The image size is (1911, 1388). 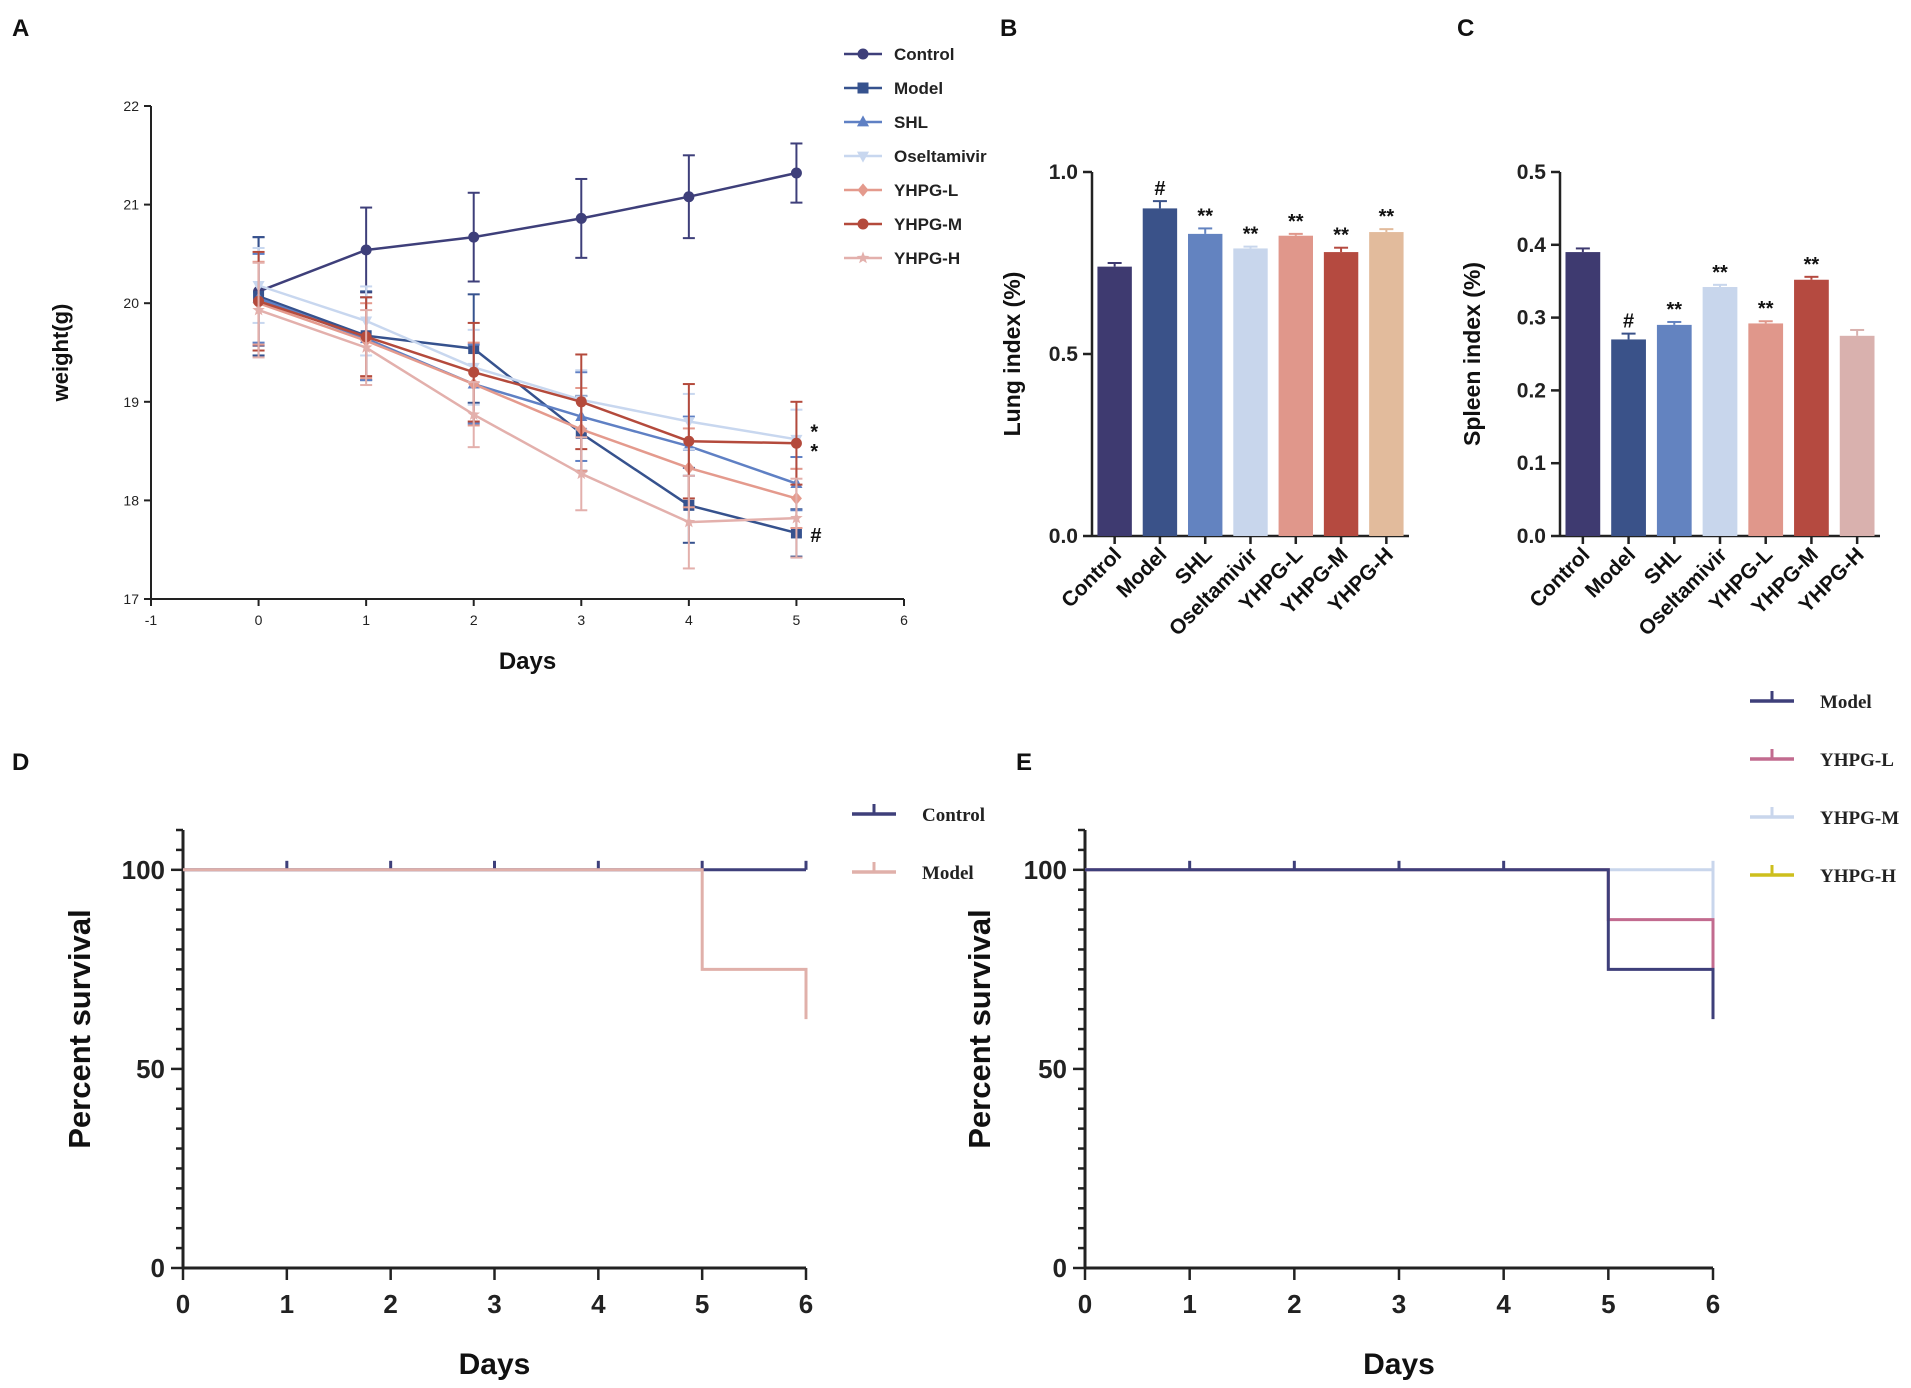 I want to click on panel-letter: C, so click(x=1465, y=28).